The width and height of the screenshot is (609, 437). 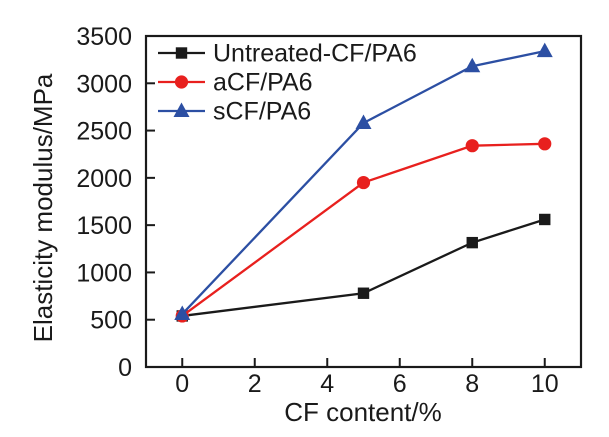 What do you see at coordinates (363, 412) in the screenshot?
I see `x-axis-label: CF content/%` at bounding box center [363, 412].